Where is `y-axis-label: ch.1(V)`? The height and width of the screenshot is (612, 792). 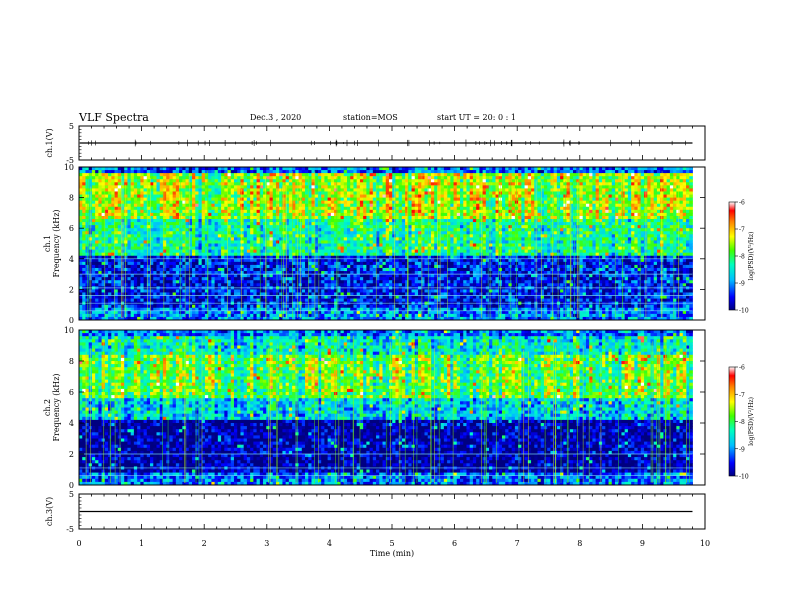 y-axis-label: ch.1(V) is located at coordinates (49, 142).